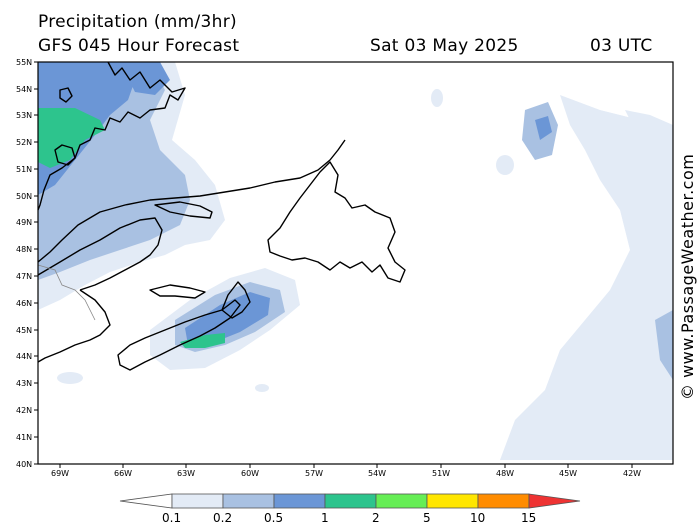 Image resolution: width=700 pixels, height=525 pixels. What do you see at coordinates (632, 473) in the screenshot?
I see `lon-label-42w: 42W` at bounding box center [632, 473].